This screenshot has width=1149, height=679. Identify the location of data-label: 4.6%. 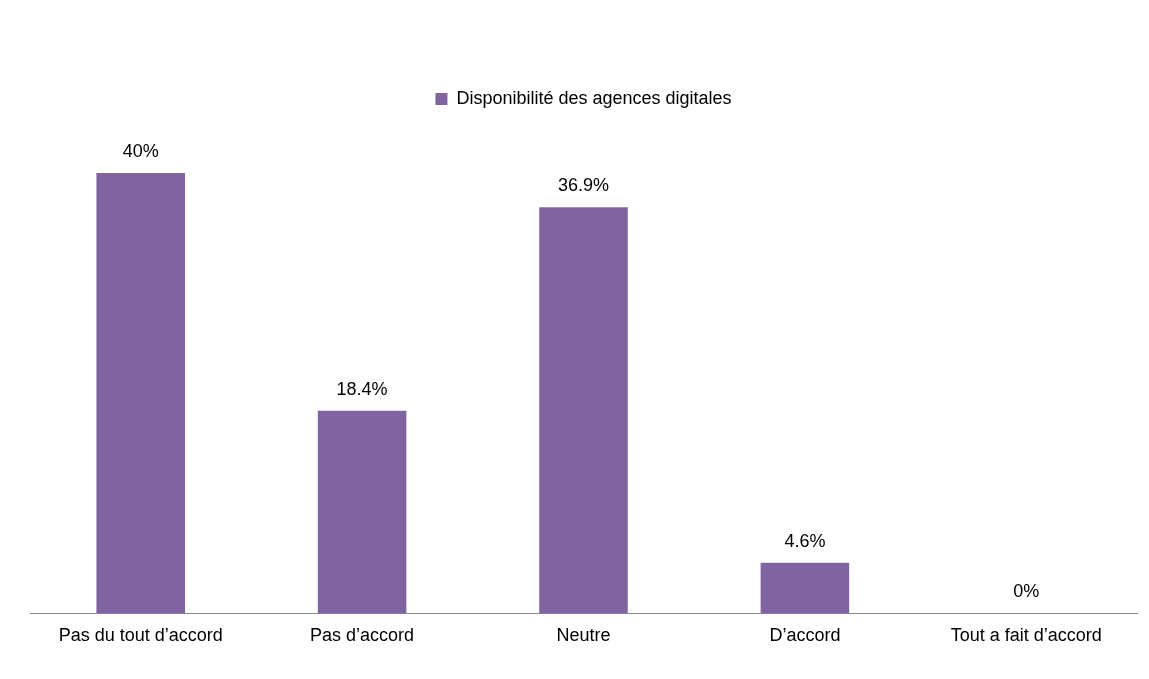
(805, 540).